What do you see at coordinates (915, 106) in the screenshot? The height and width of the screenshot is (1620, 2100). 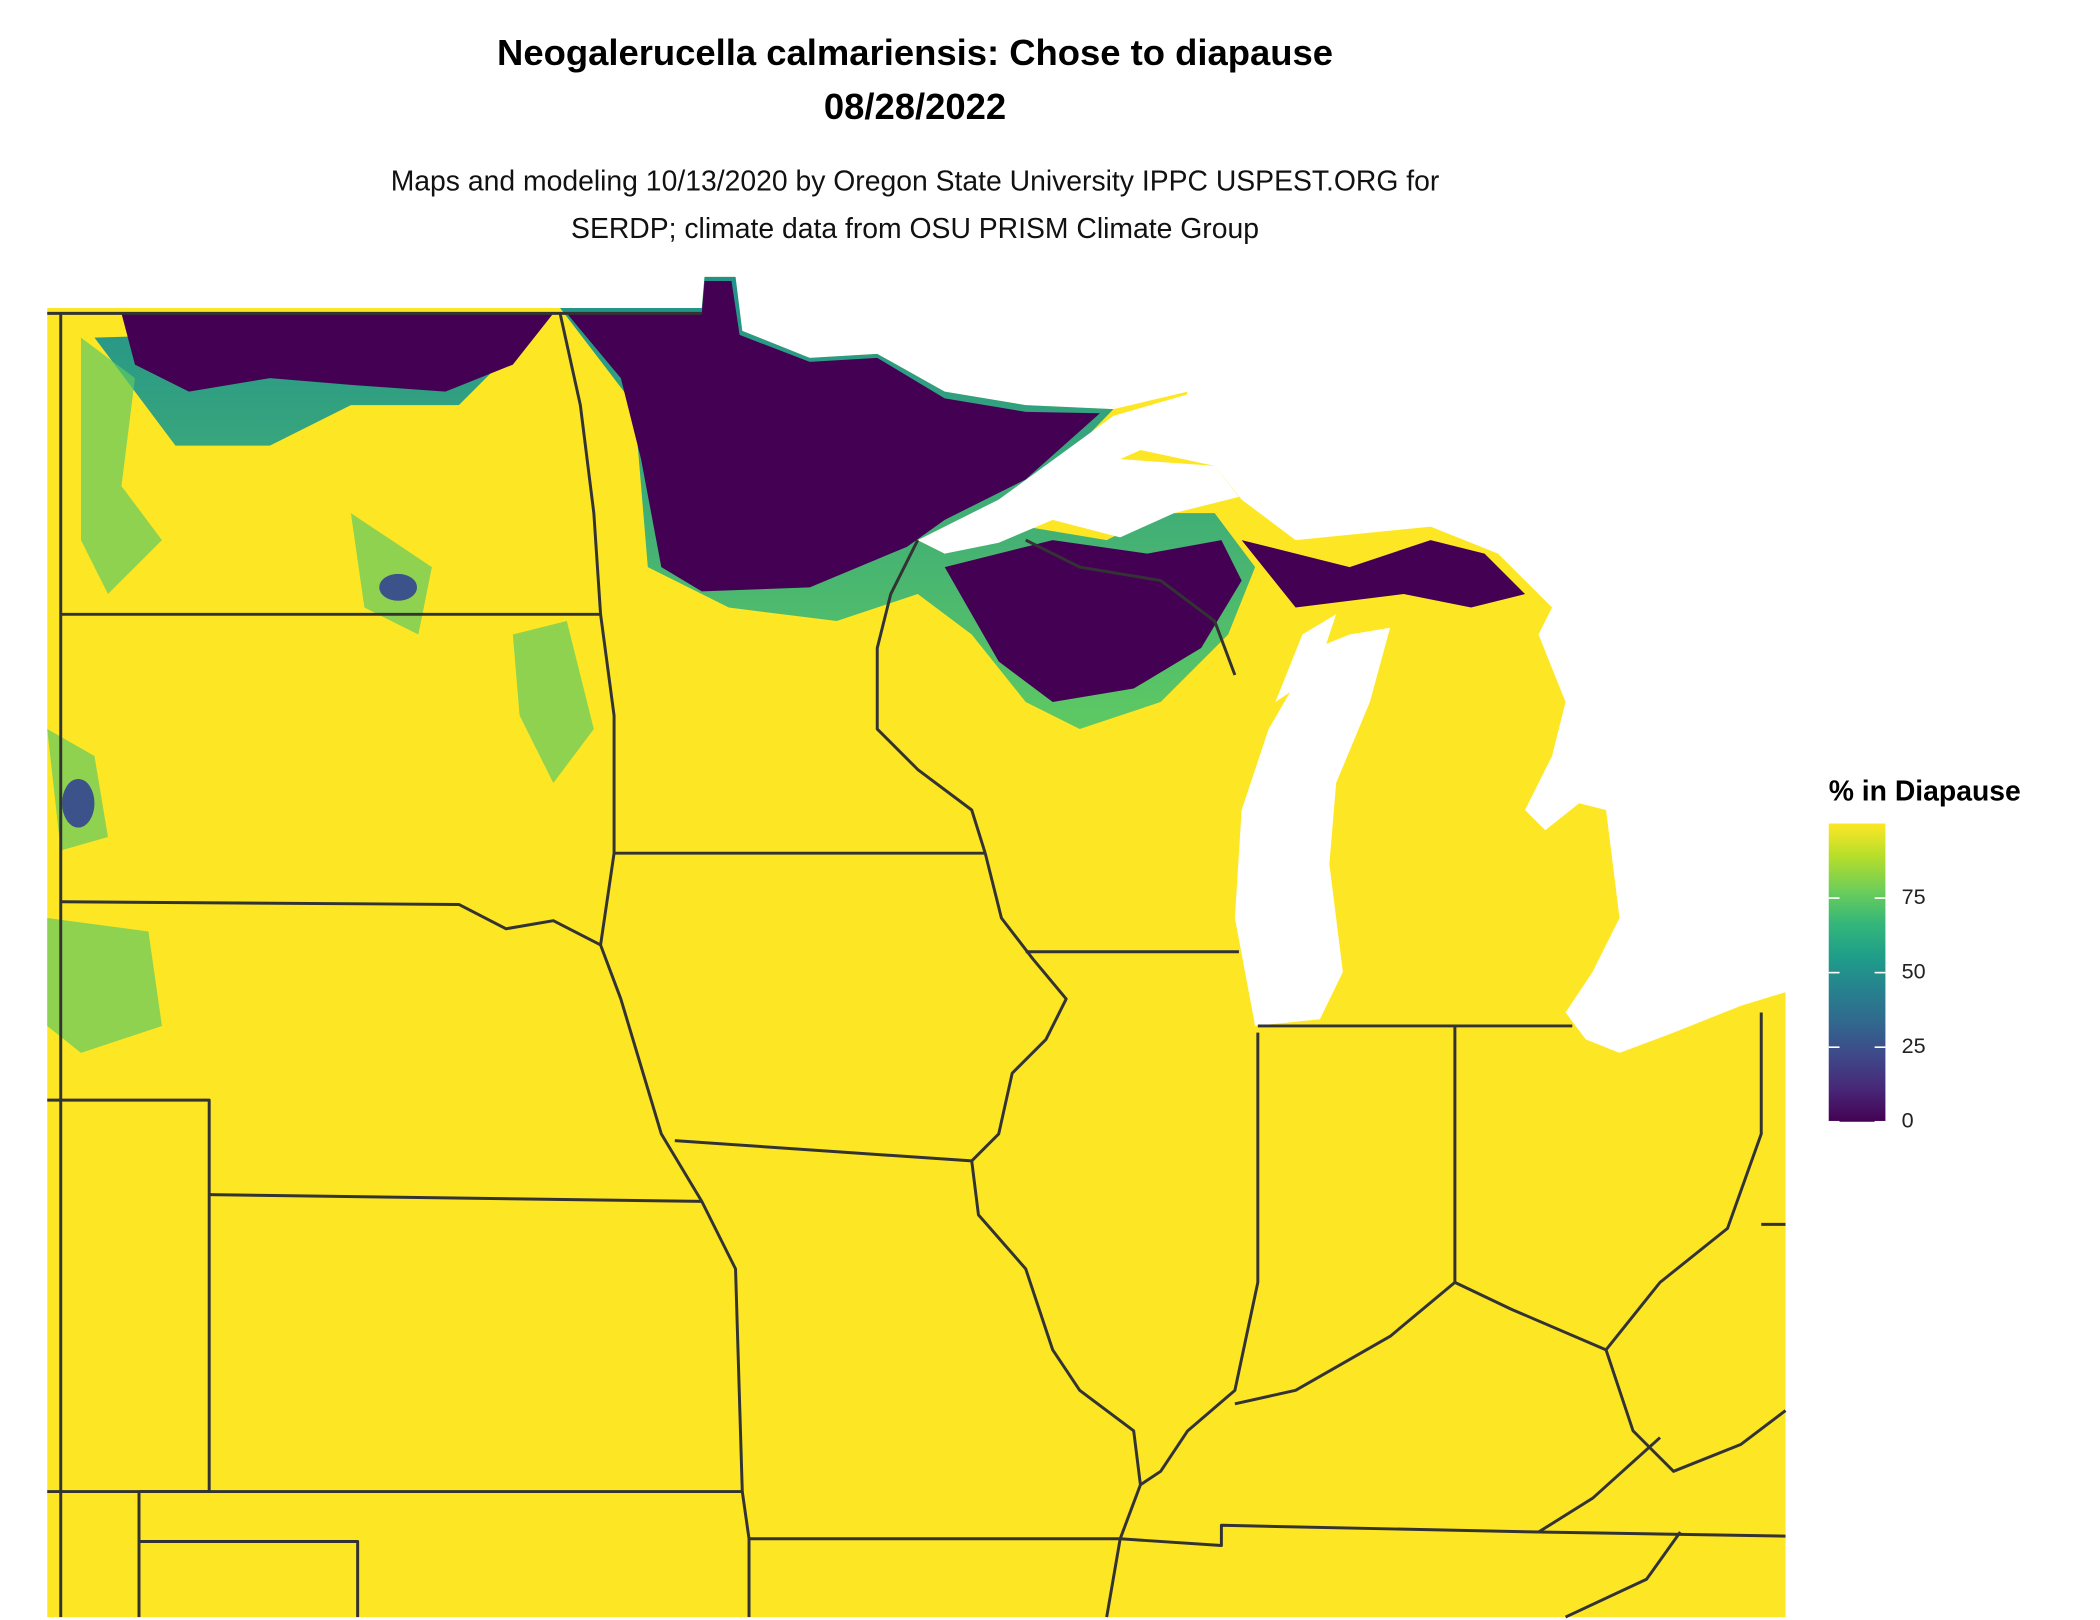 I see `date: 08/28/2022` at bounding box center [915, 106].